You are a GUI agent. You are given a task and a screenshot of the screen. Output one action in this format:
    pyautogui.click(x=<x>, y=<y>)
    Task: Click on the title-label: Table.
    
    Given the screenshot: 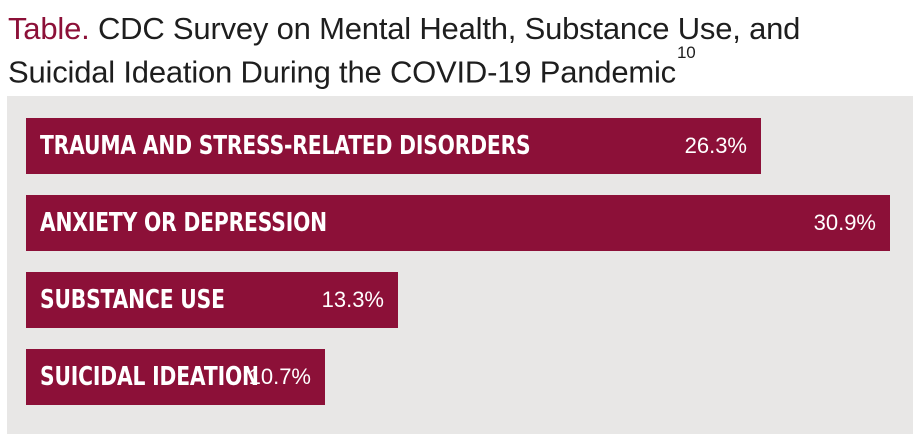 What is the action you would take?
    pyautogui.click(x=49, y=28)
    